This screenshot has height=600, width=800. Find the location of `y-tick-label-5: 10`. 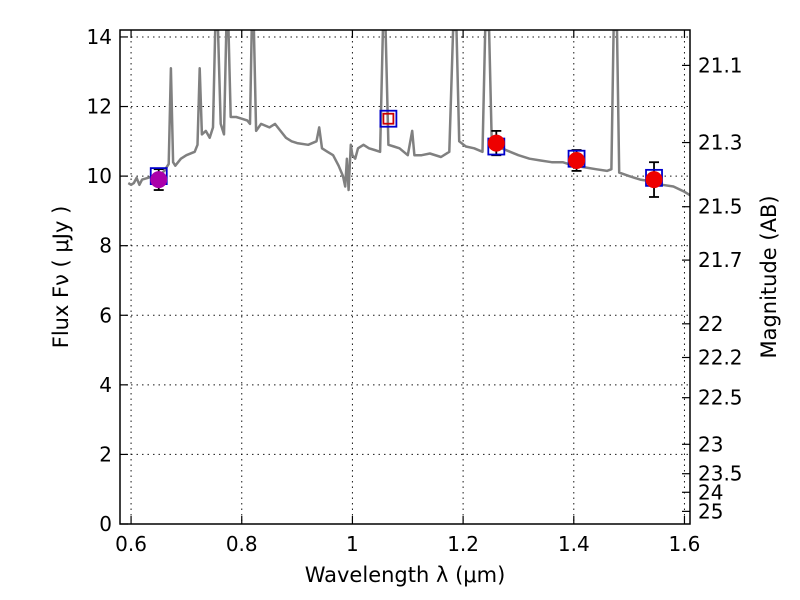

y-tick-label-5: 10 is located at coordinates (99, 176).